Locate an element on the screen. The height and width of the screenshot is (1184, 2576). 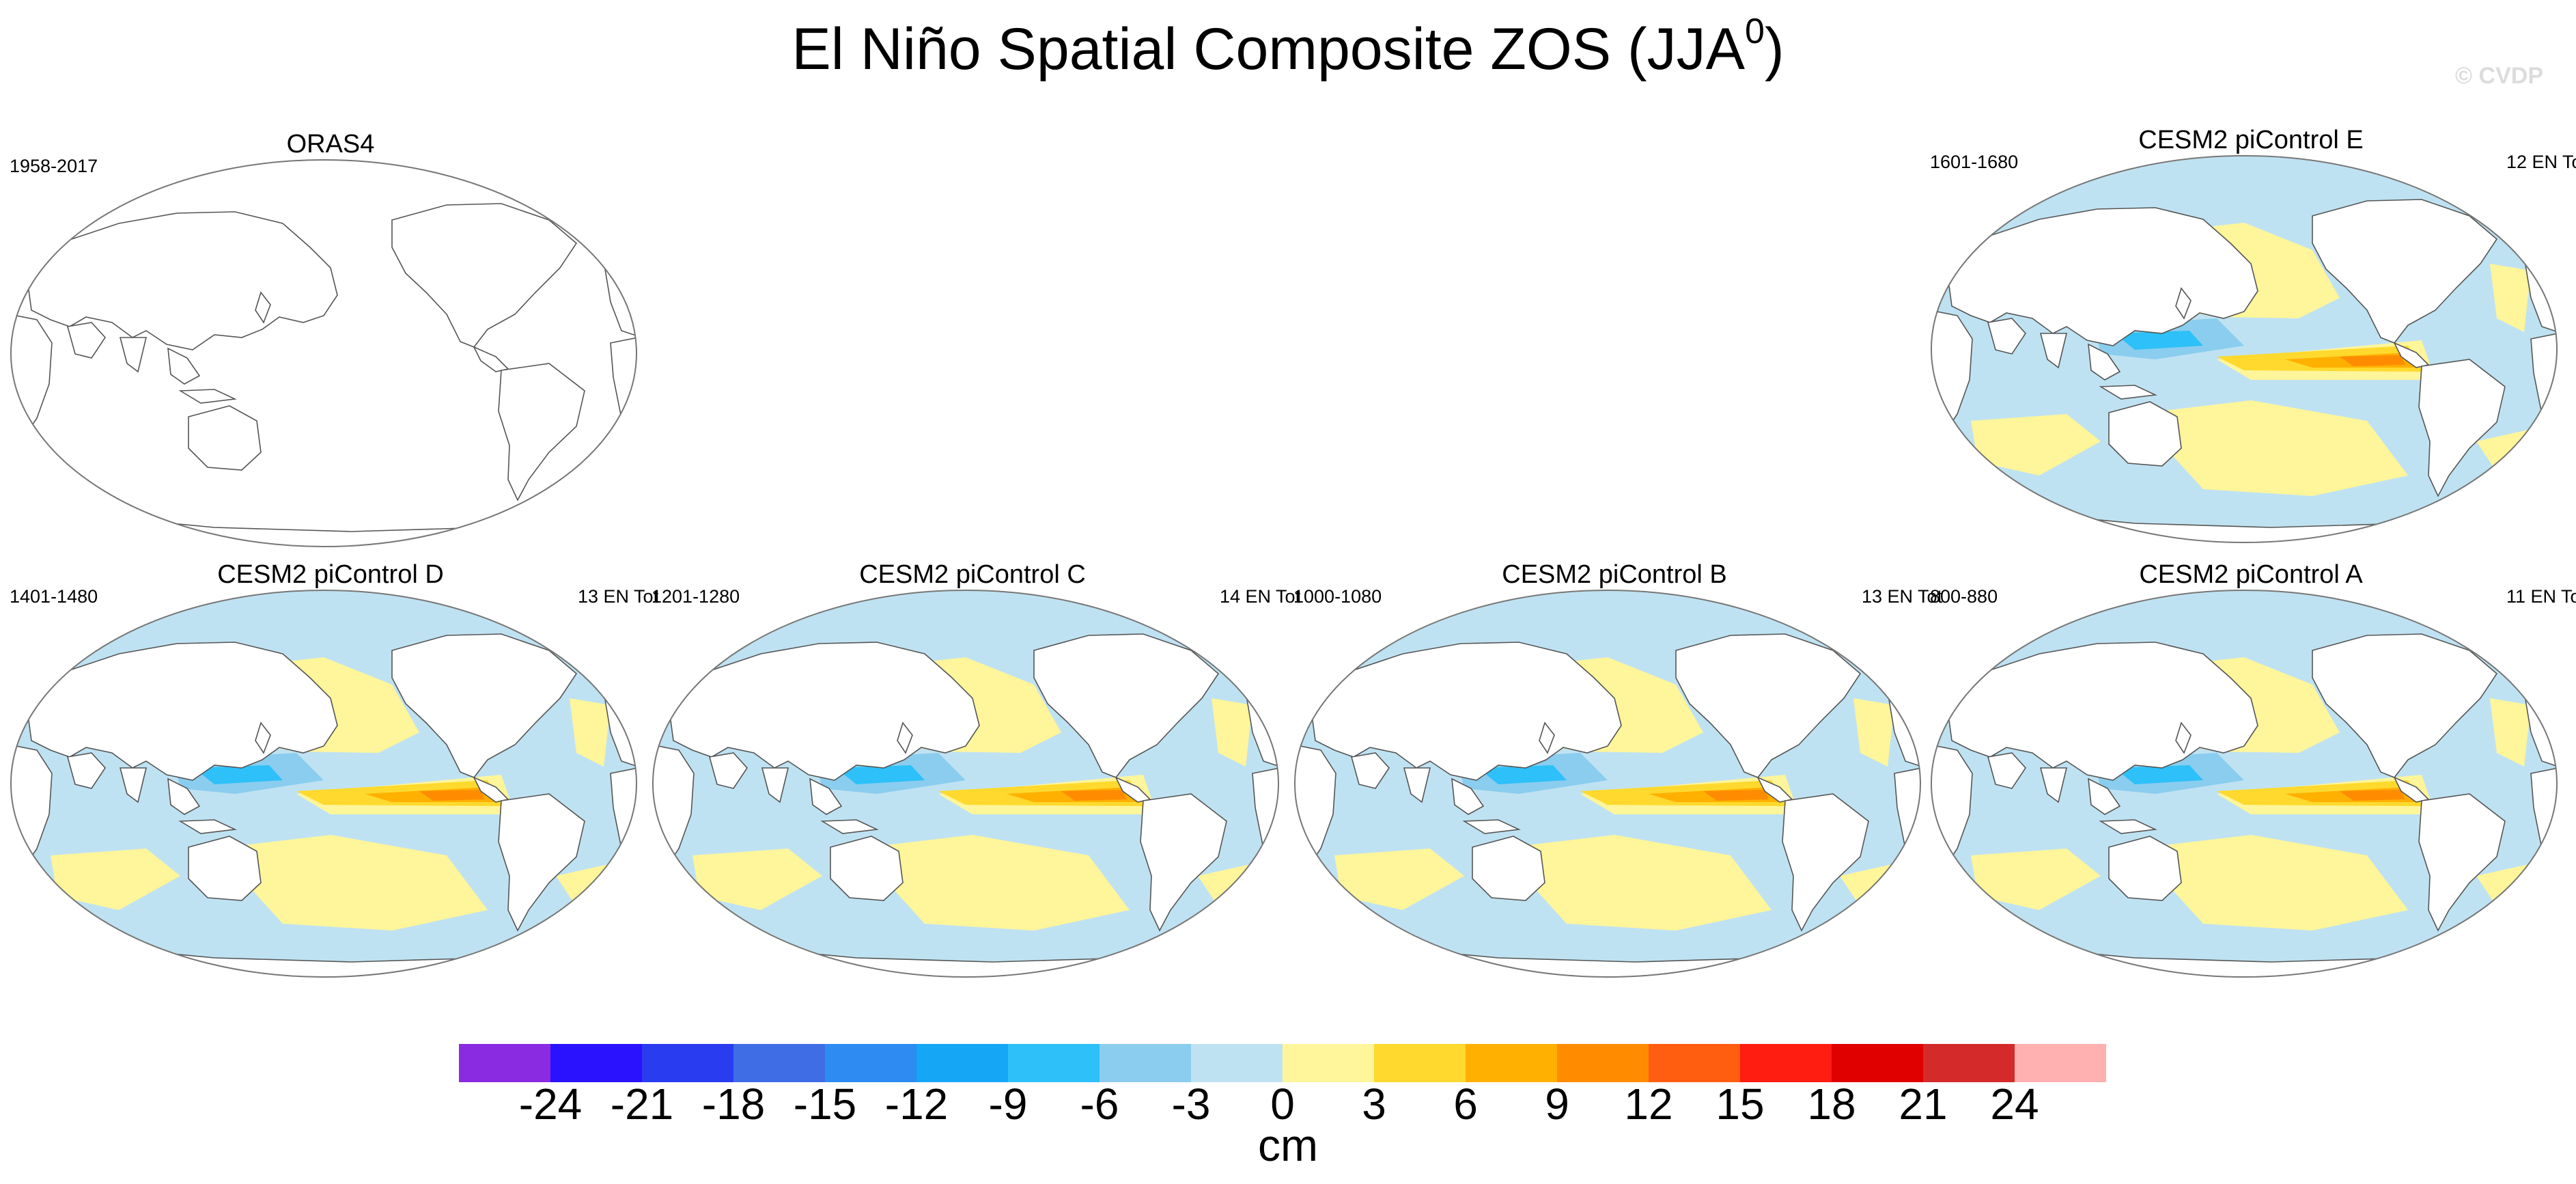
panel-count: 14 EN Tot is located at coordinates (1260, 596).